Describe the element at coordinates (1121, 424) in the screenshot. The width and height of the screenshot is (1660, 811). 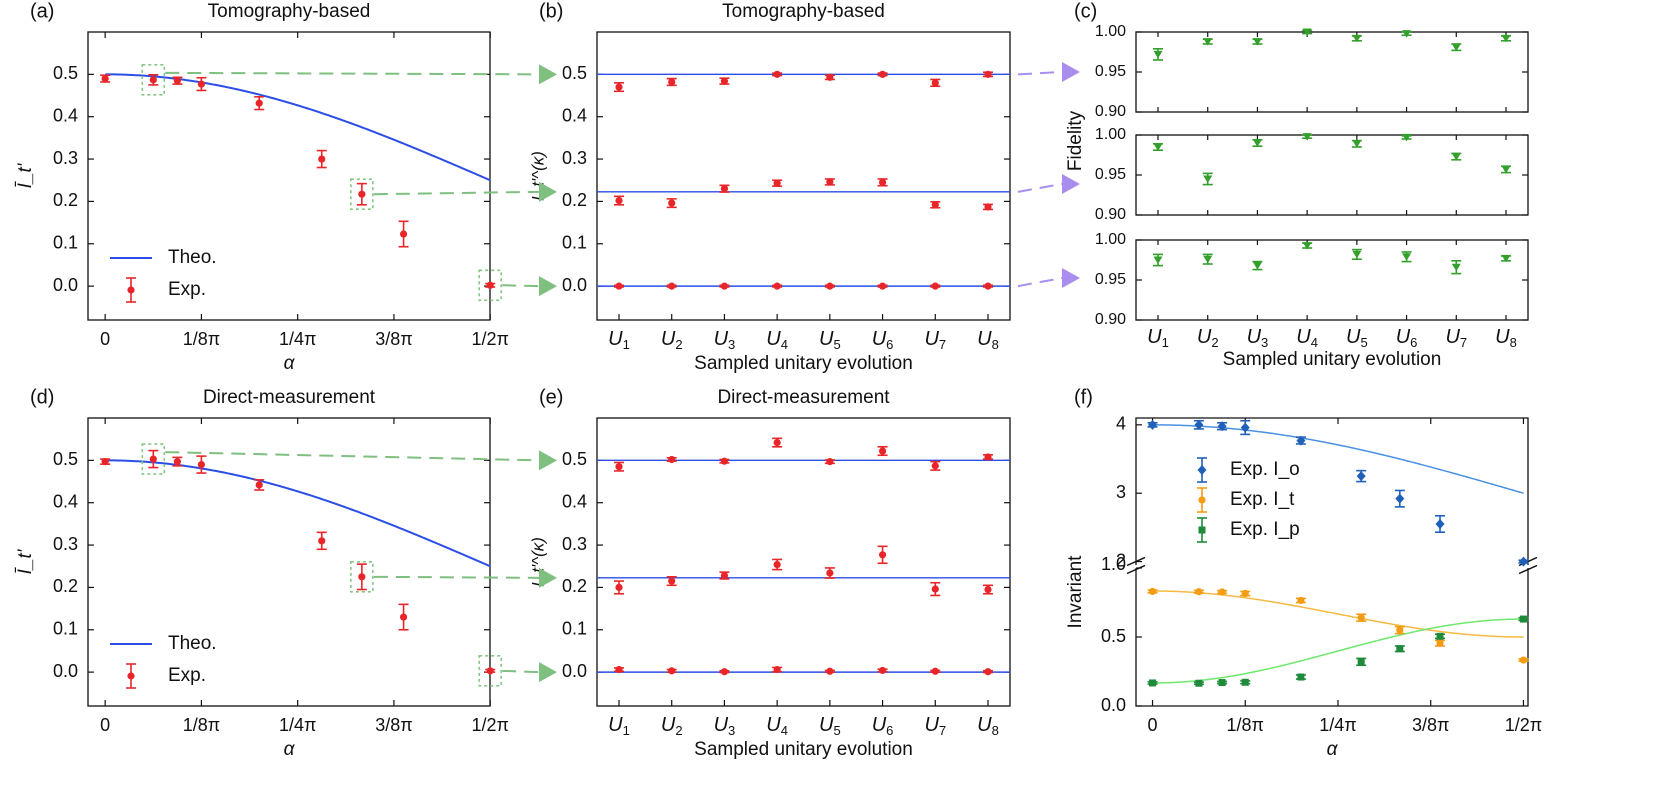
I see `y-tick-label: 4` at that location.